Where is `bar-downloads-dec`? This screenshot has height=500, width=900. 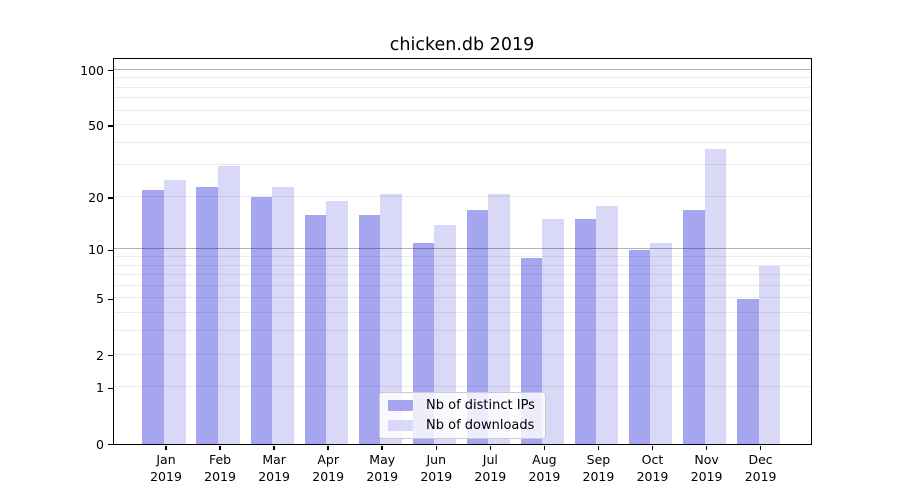
bar-downloads-dec is located at coordinates (769, 355).